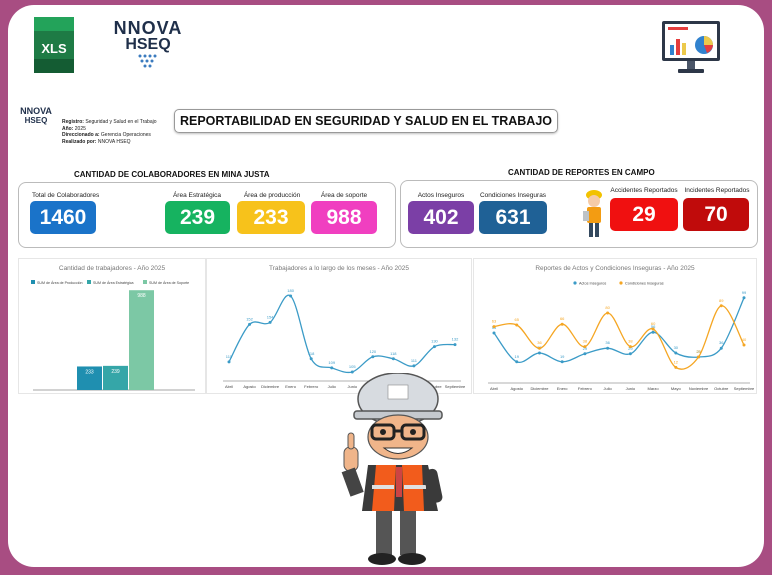  I want to click on worker-small-icon, so click(594, 215).